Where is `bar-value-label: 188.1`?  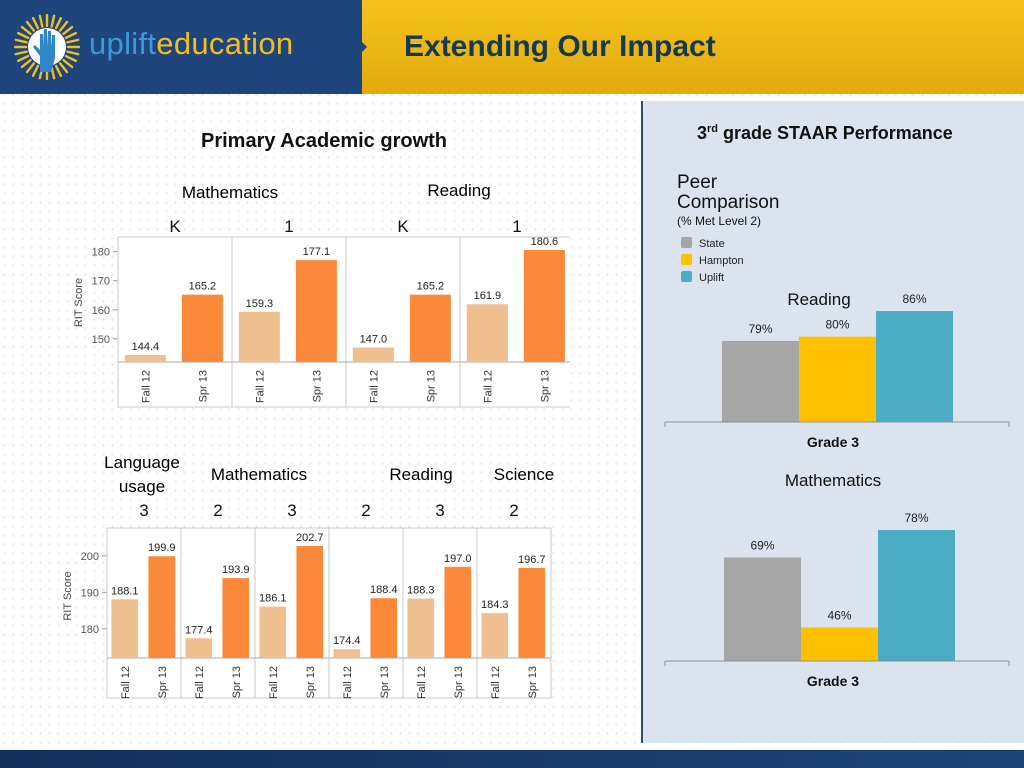
bar-value-label: 188.1 is located at coordinates (125, 591).